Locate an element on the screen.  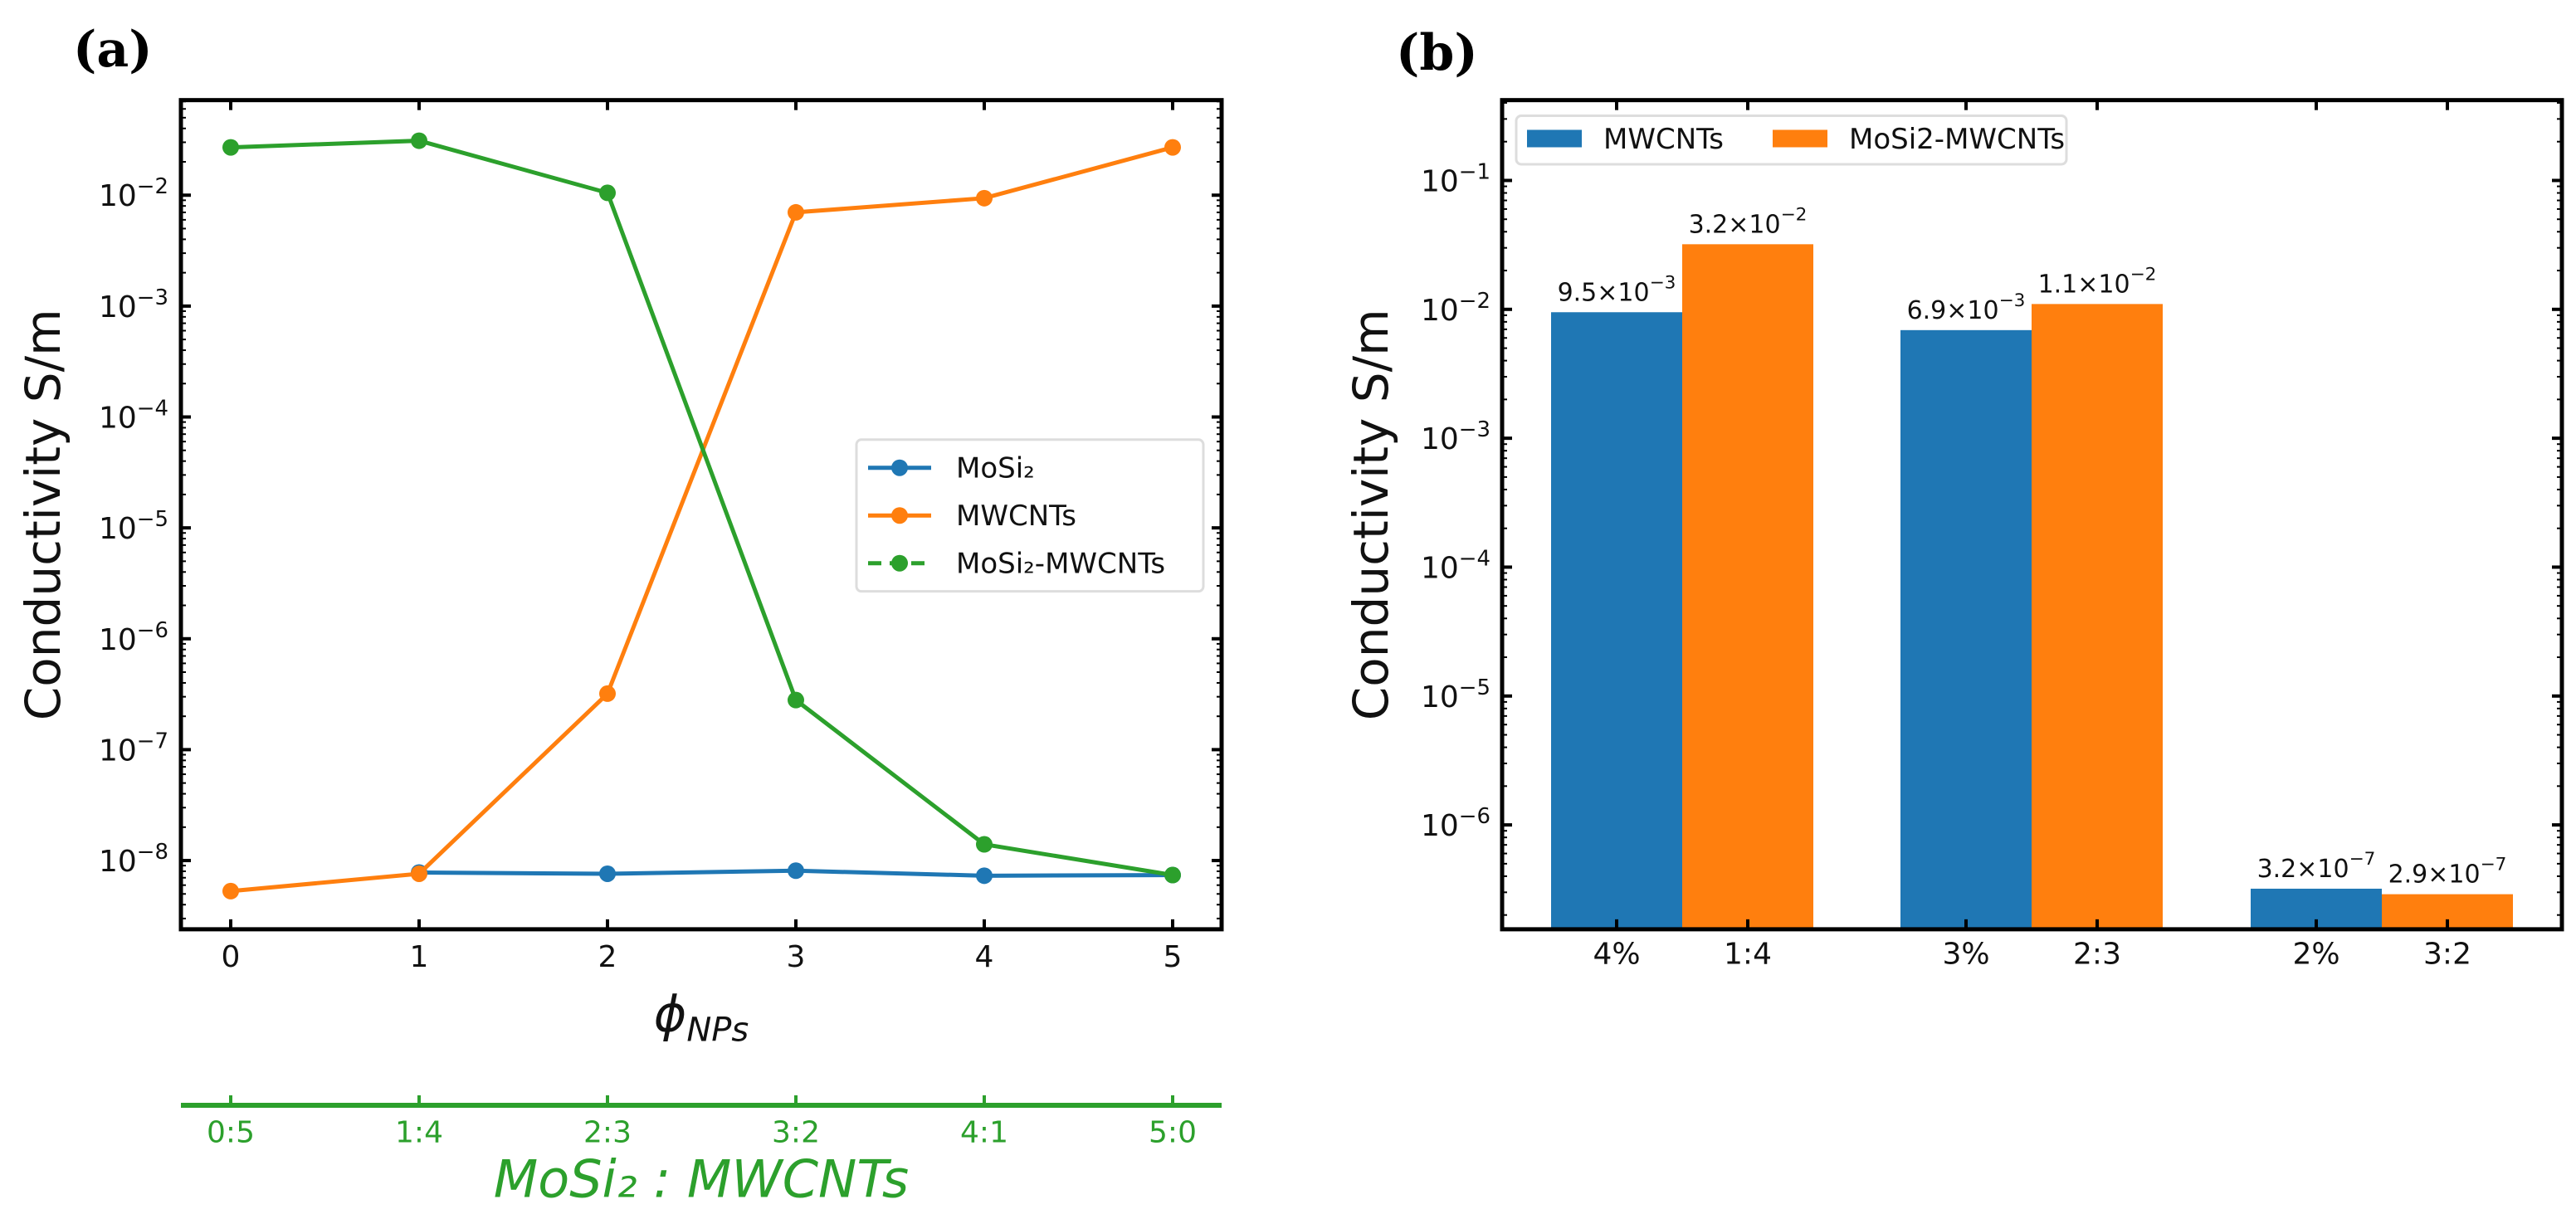
secondary-x-tick-label: 5:0 is located at coordinates (1173, 1132).